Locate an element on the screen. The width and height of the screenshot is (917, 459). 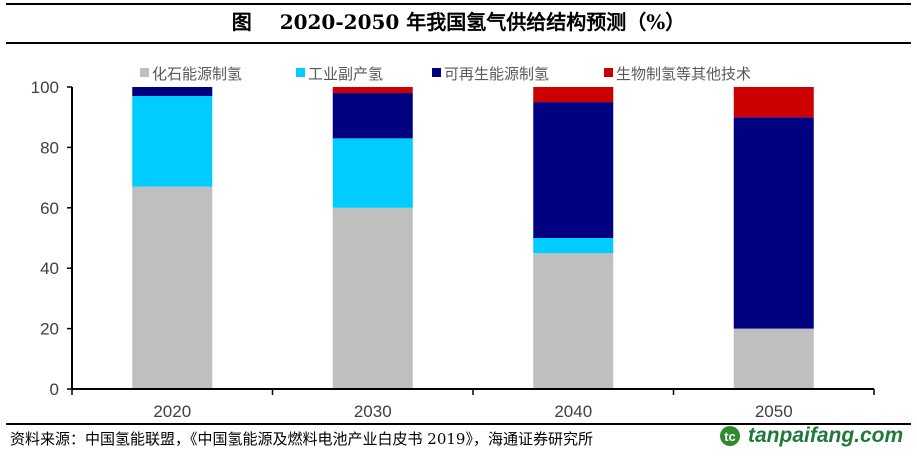
legend-item: 生物制氢等其他技术 is located at coordinates (677, 74).